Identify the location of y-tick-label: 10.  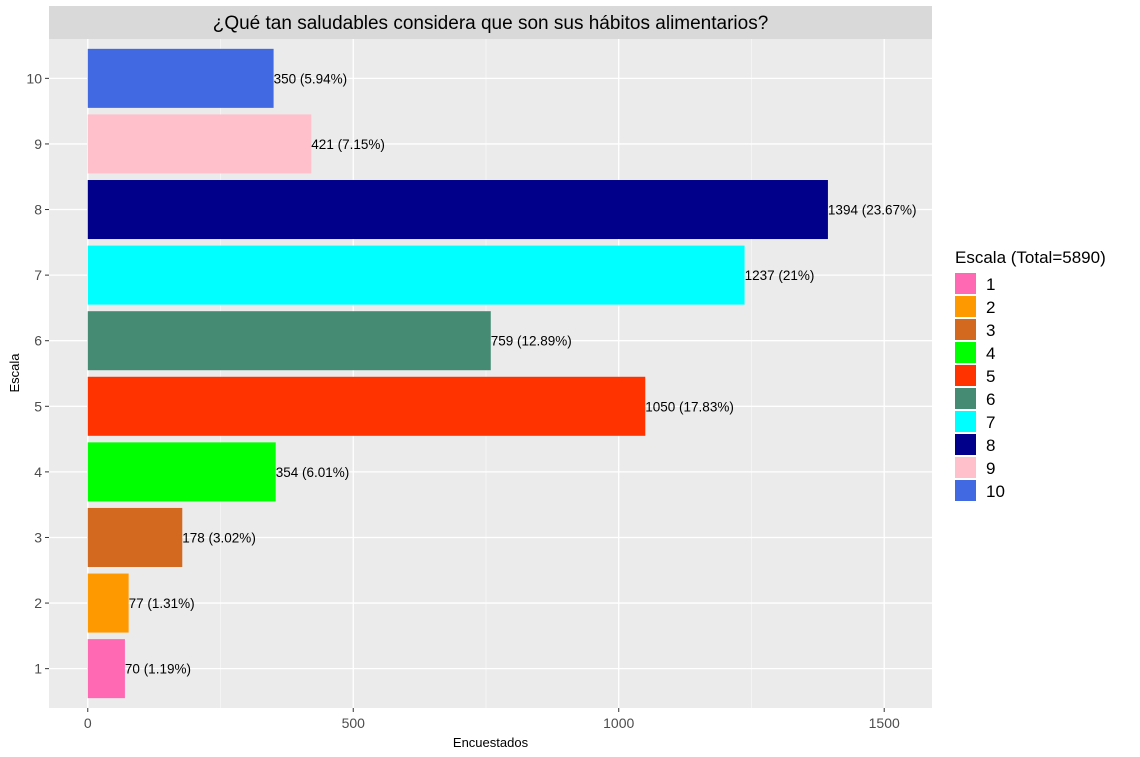
(34, 78).